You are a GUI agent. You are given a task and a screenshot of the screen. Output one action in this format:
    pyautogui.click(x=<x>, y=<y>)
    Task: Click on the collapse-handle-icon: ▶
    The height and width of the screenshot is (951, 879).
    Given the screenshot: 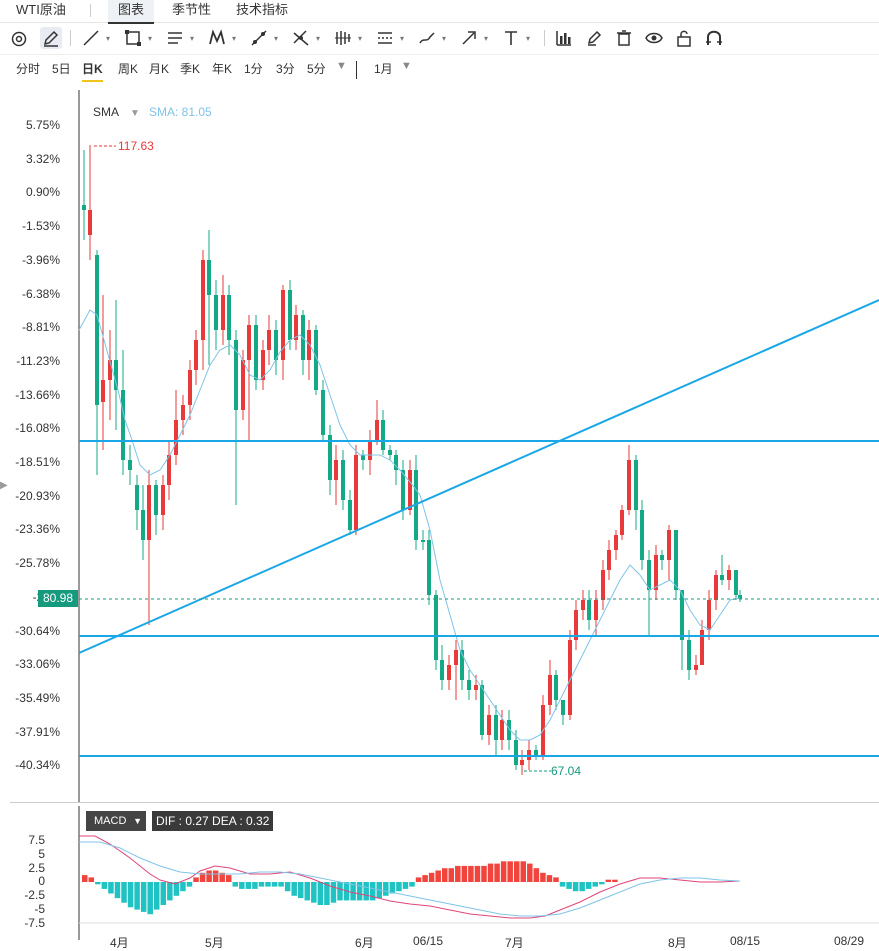 What is the action you would take?
    pyautogui.click(x=4, y=485)
    